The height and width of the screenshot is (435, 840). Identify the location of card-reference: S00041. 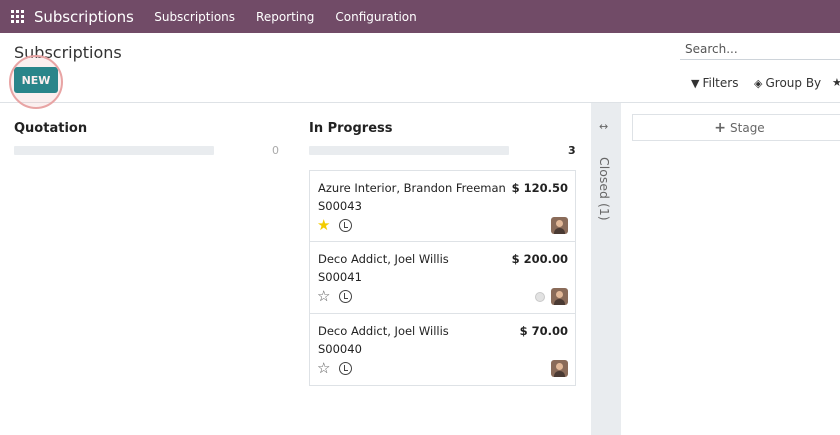
(340, 277).